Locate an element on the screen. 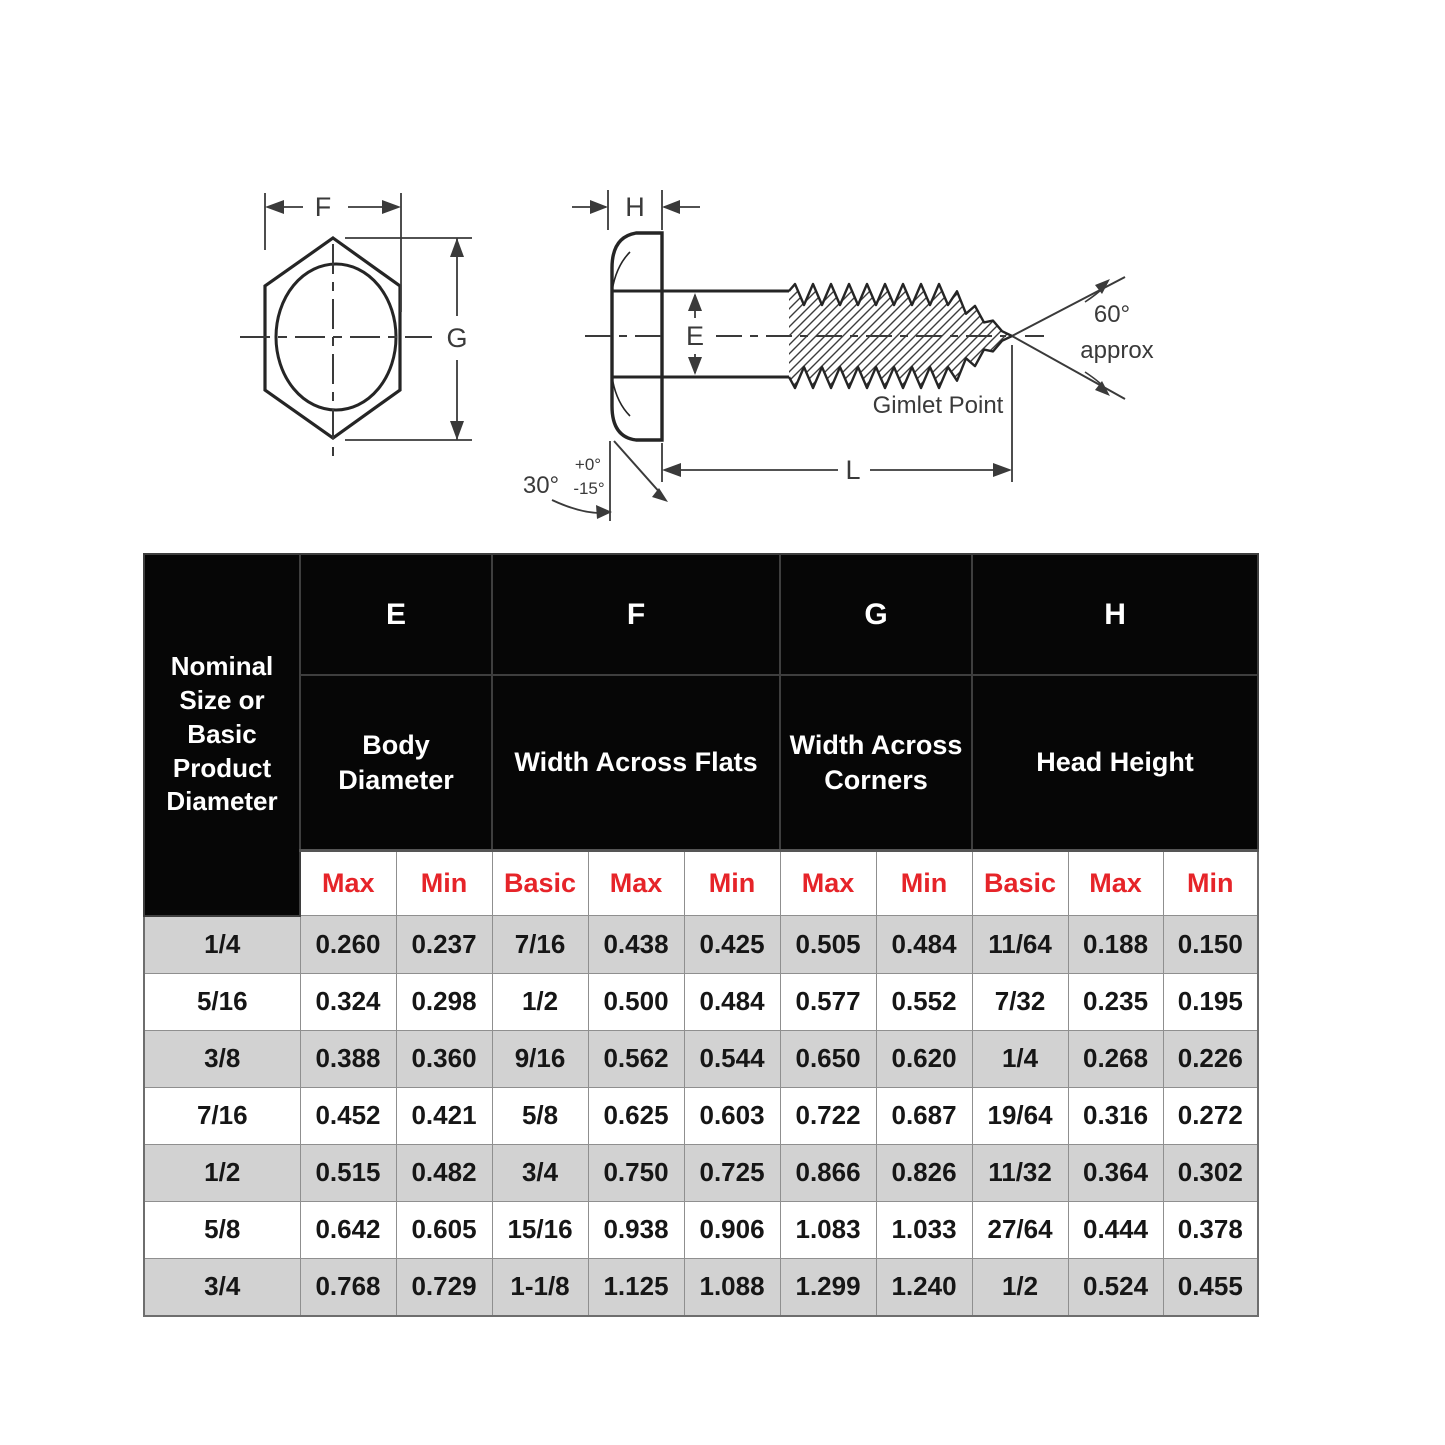 Image resolution: width=1445 pixels, height=1445 pixels. value-cell: 0.938 is located at coordinates (636, 1229).